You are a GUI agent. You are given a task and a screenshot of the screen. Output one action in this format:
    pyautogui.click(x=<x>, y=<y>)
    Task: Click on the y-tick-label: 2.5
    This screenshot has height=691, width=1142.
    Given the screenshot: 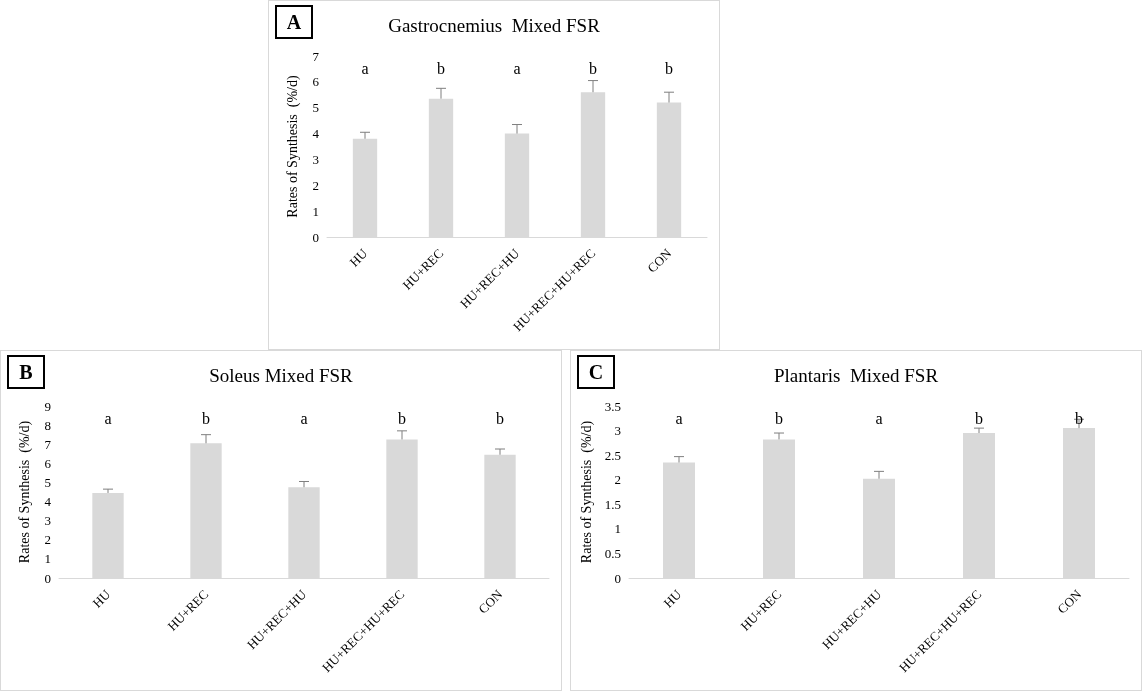 What is the action you would take?
    pyautogui.click(x=612, y=455)
    